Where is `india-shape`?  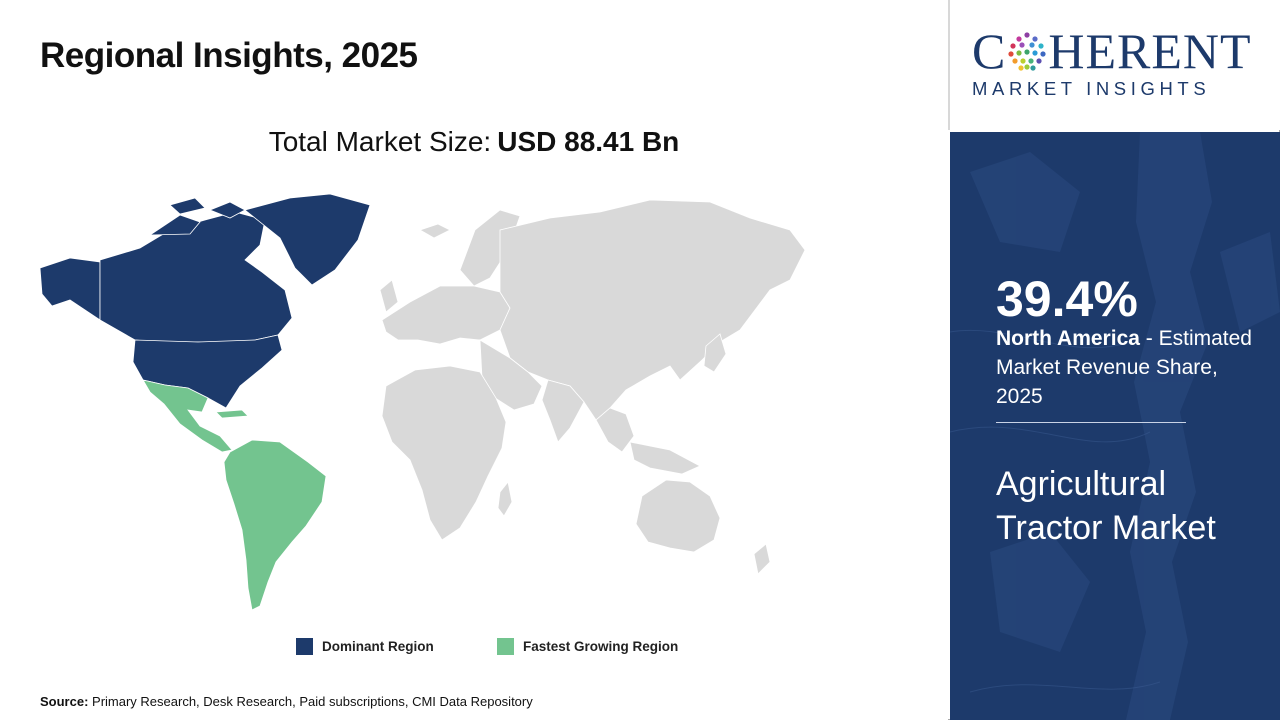
india-shape is located at coordinates (563, 411).